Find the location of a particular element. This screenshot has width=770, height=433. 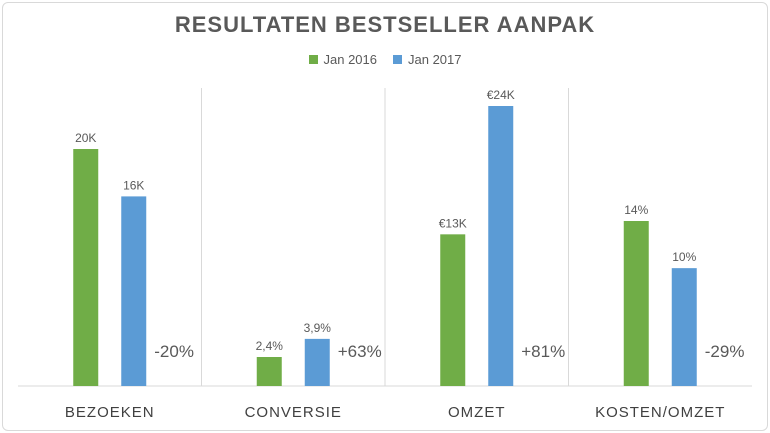

bar-2-kosten-omzet is located at coordinates (684, 327).